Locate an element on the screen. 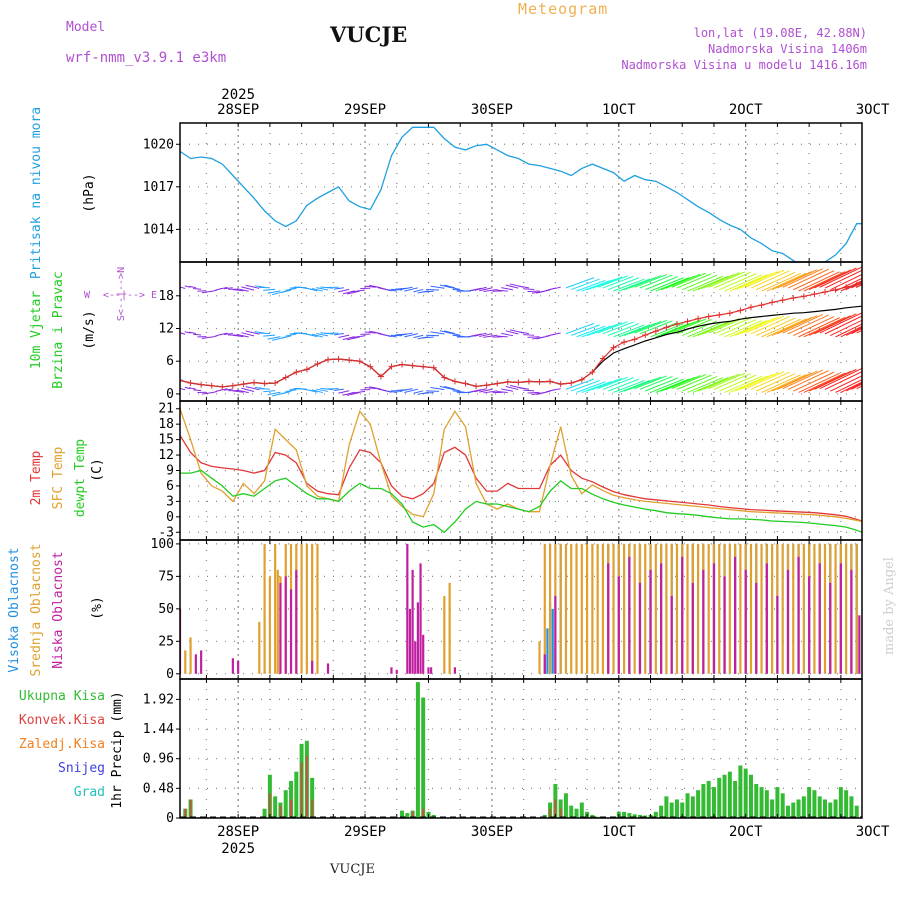 The height and width of the screenshot is (900, 900). pressure-units: (hPa) is located at coordinates (89, 192).